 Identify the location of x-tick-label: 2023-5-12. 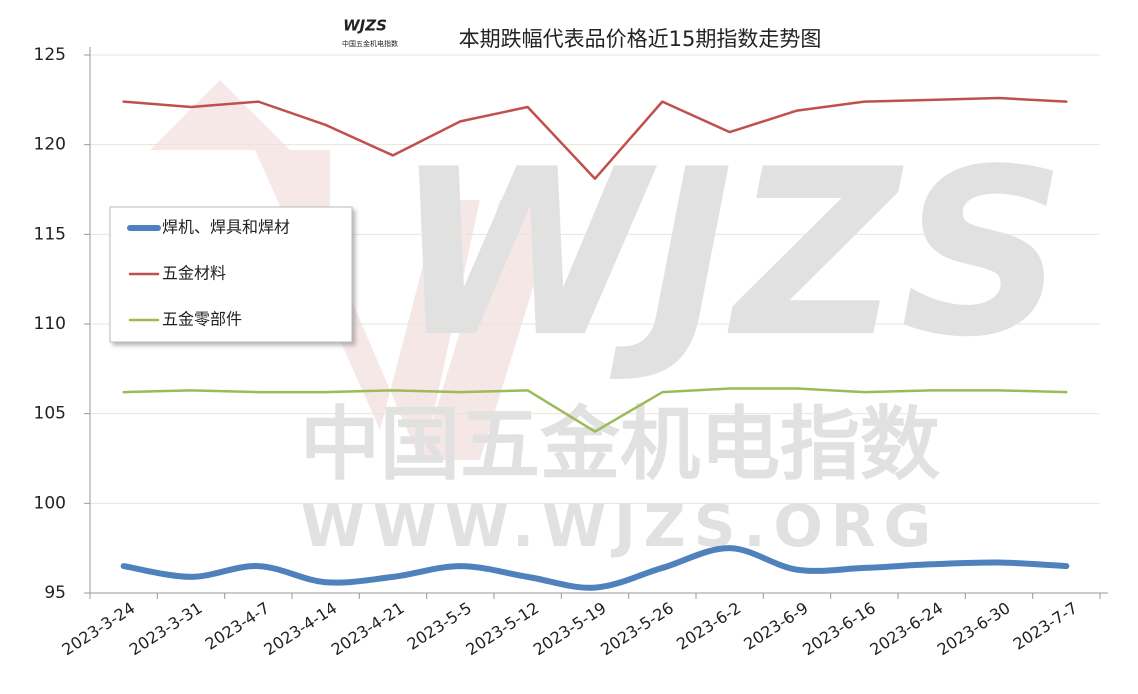
(502, 628).